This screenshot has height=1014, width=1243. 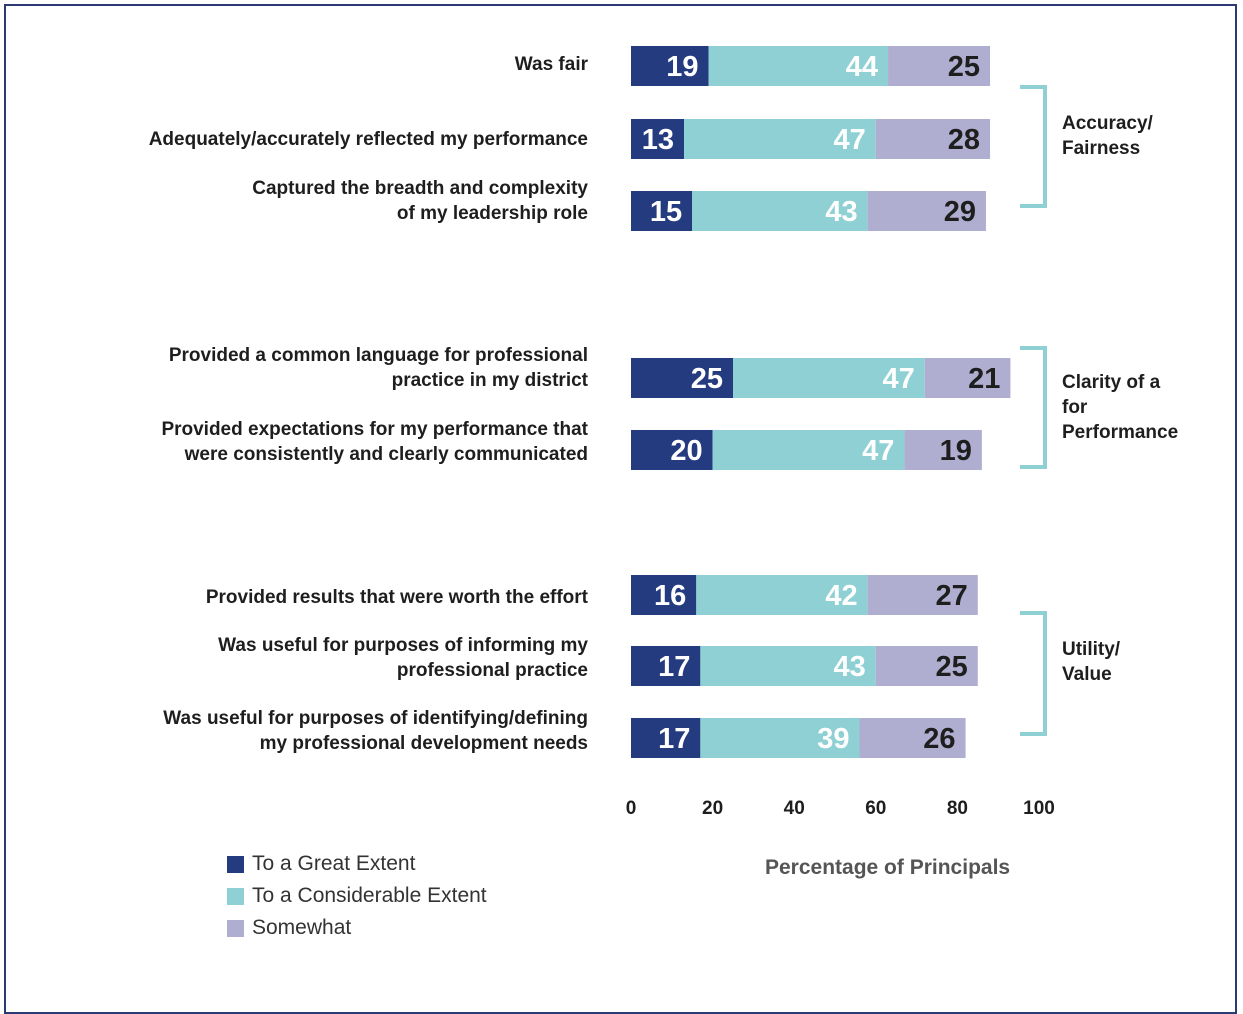 What do you see at coordinates (666, 212) in the screenshot?
I see `data-label-to-a-great-extent-2: 15` at bounding box center [666, 212].